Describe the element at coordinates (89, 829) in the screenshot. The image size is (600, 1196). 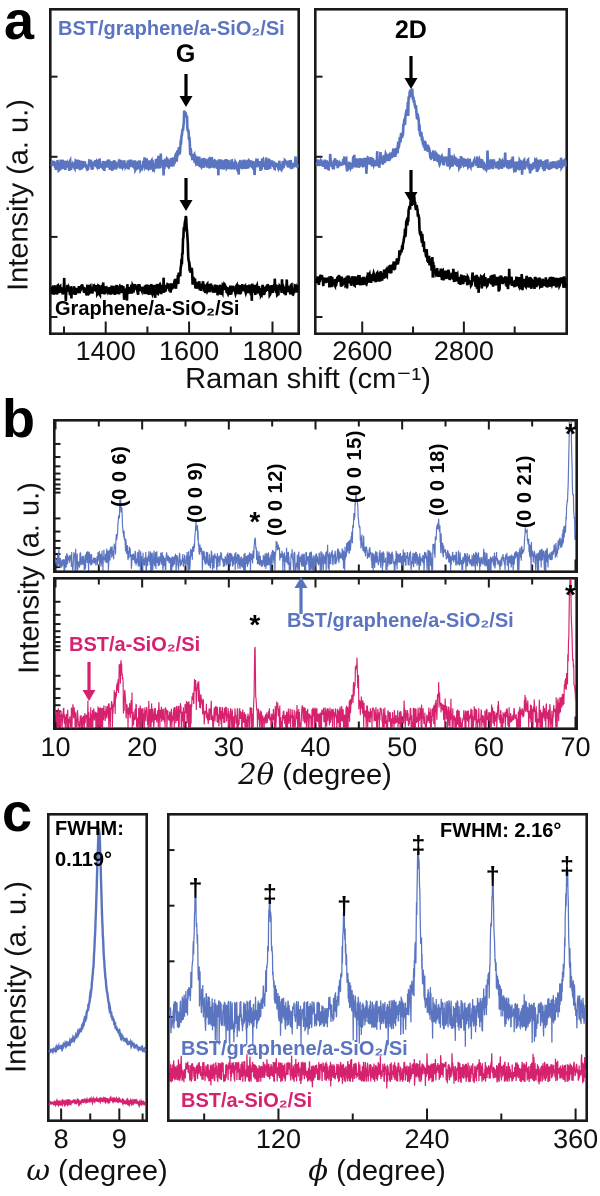
I see `omega-fwhm-label: FWHM:` at that location.